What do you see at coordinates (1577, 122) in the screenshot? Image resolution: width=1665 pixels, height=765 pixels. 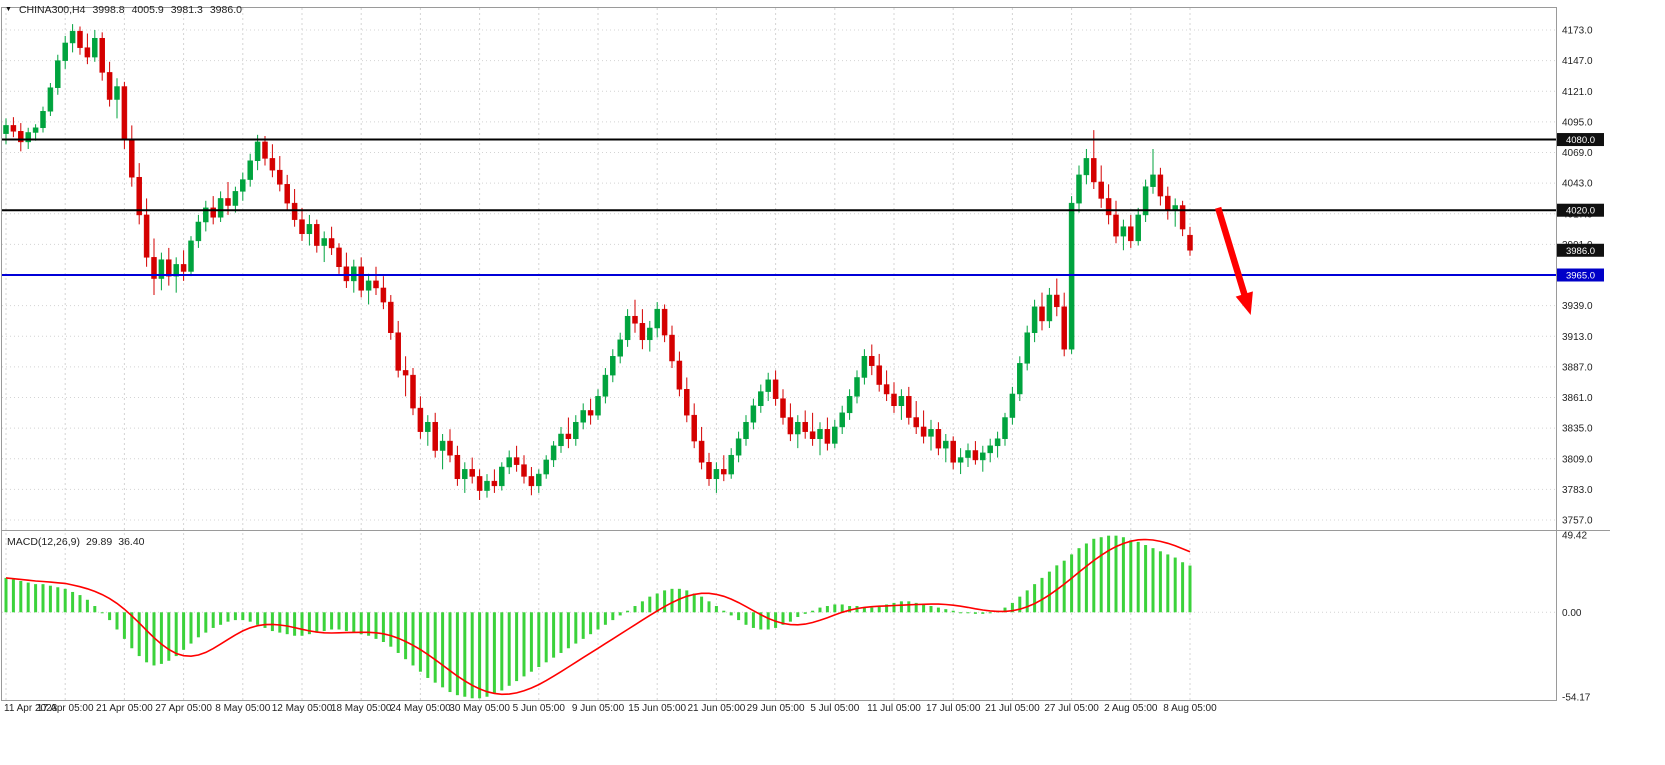 I see `price-tick-label: 4095.0` at bounding box center [1577, 122].